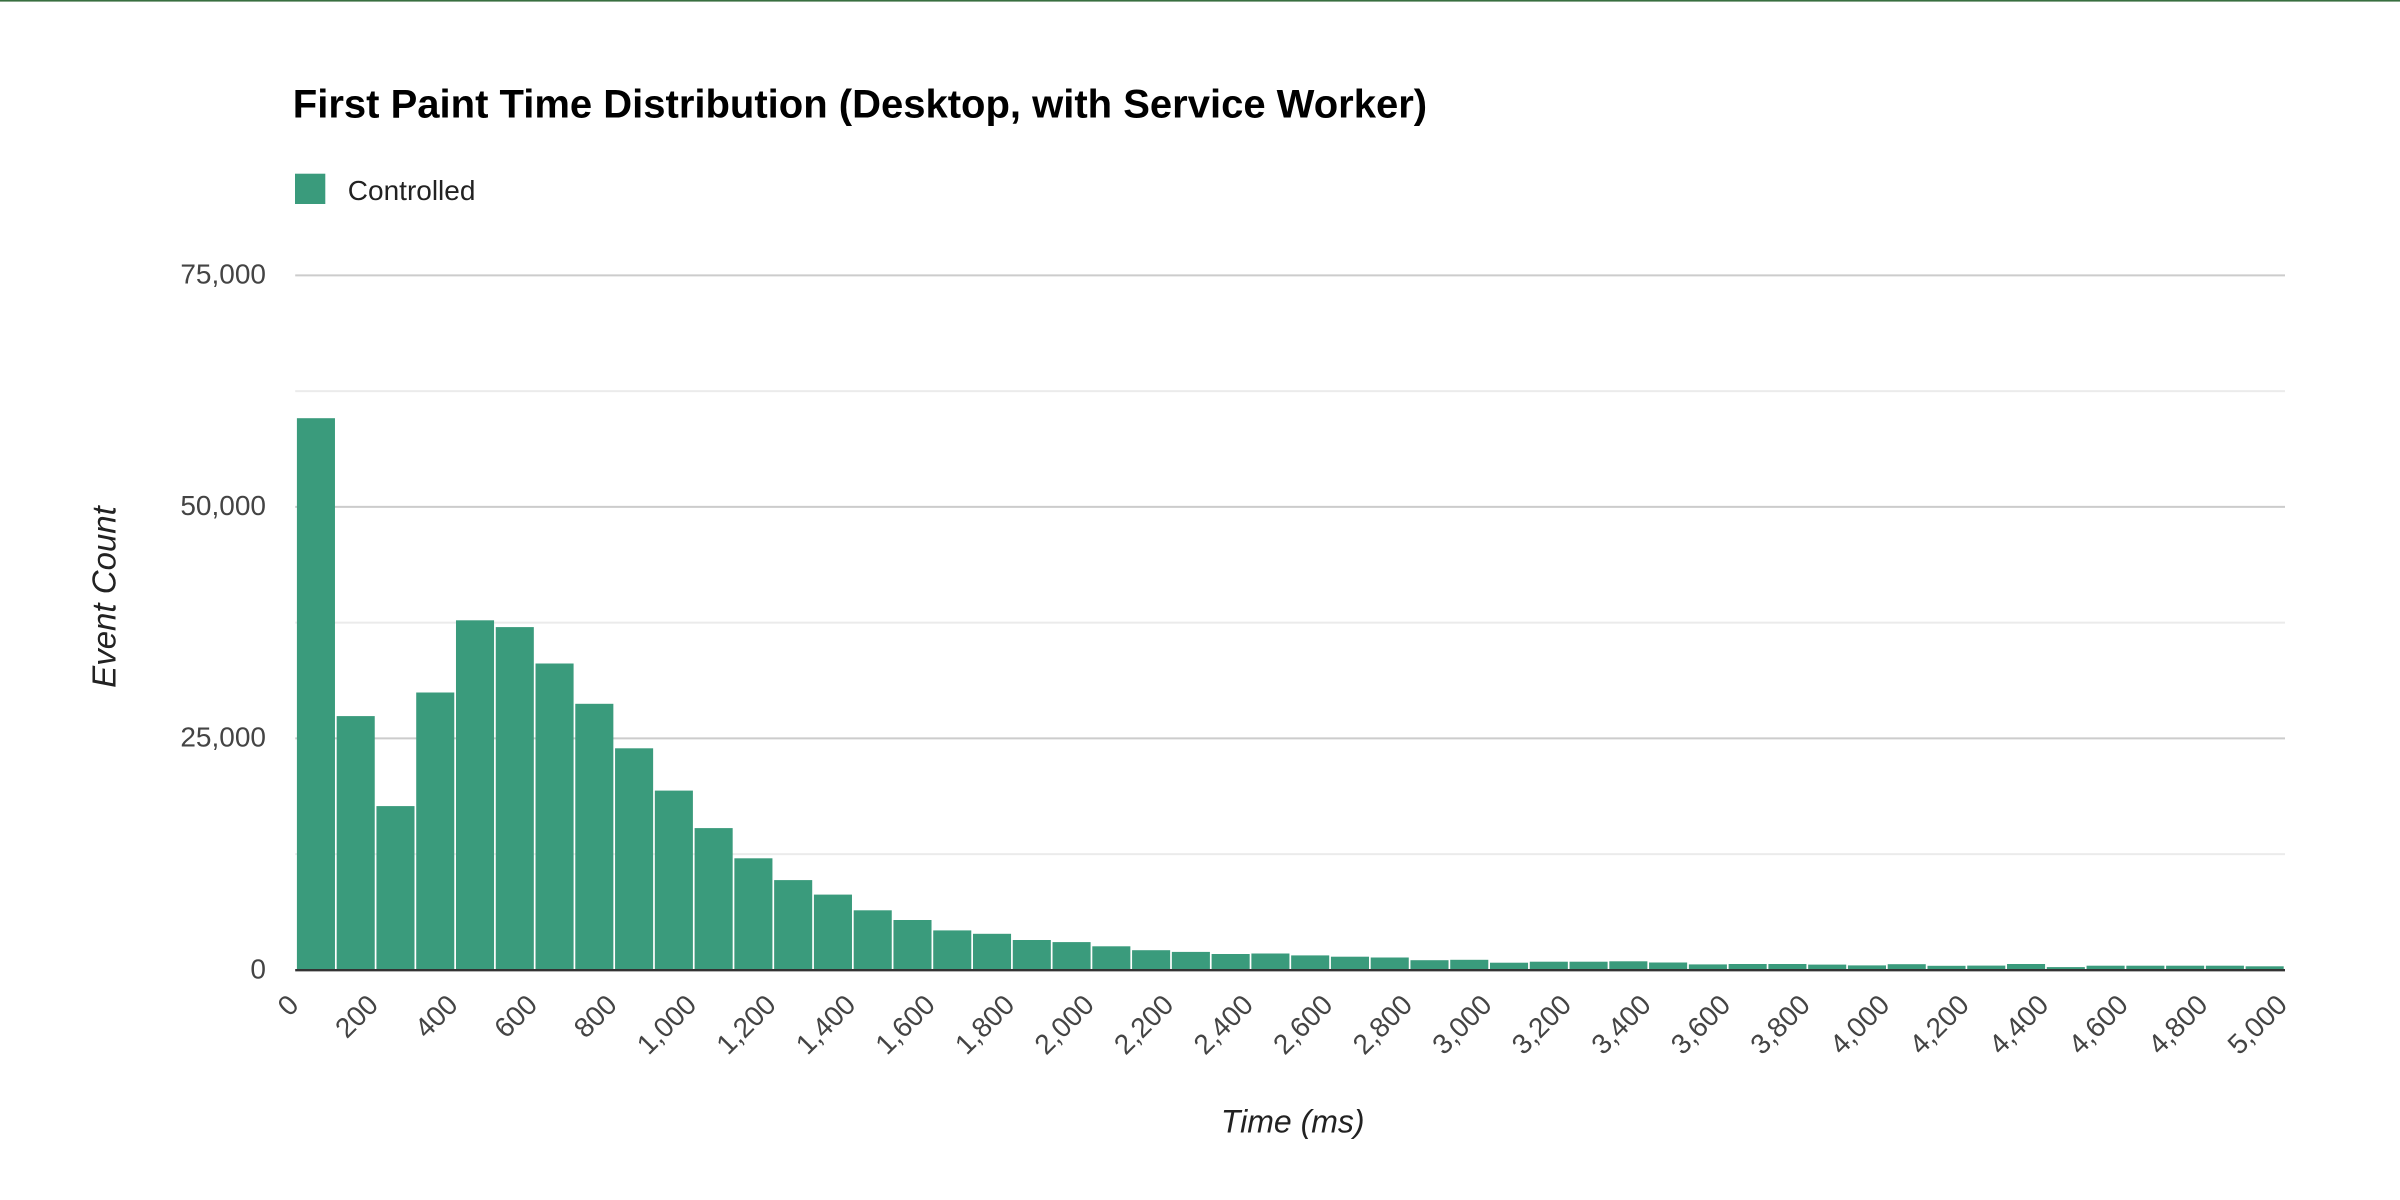 This screenshot has width=2400, height=1200. I want to click on svg-text: 4,600, so click(2097, 1024).